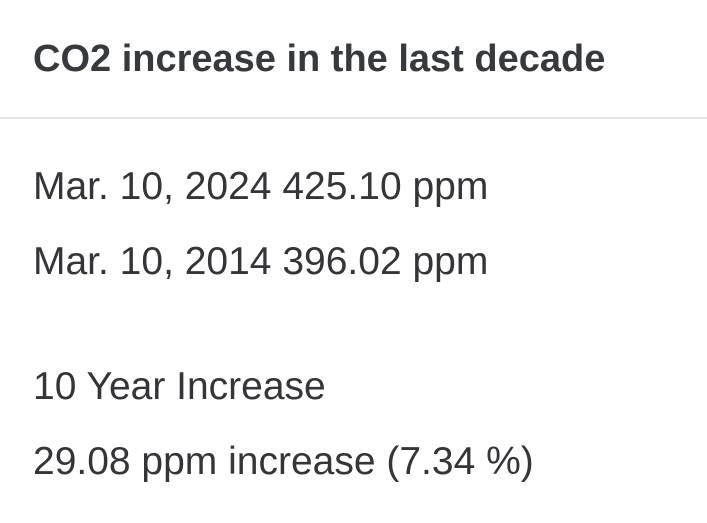 The image size is (707, 523). I want to click on divider, so click(353, 118).